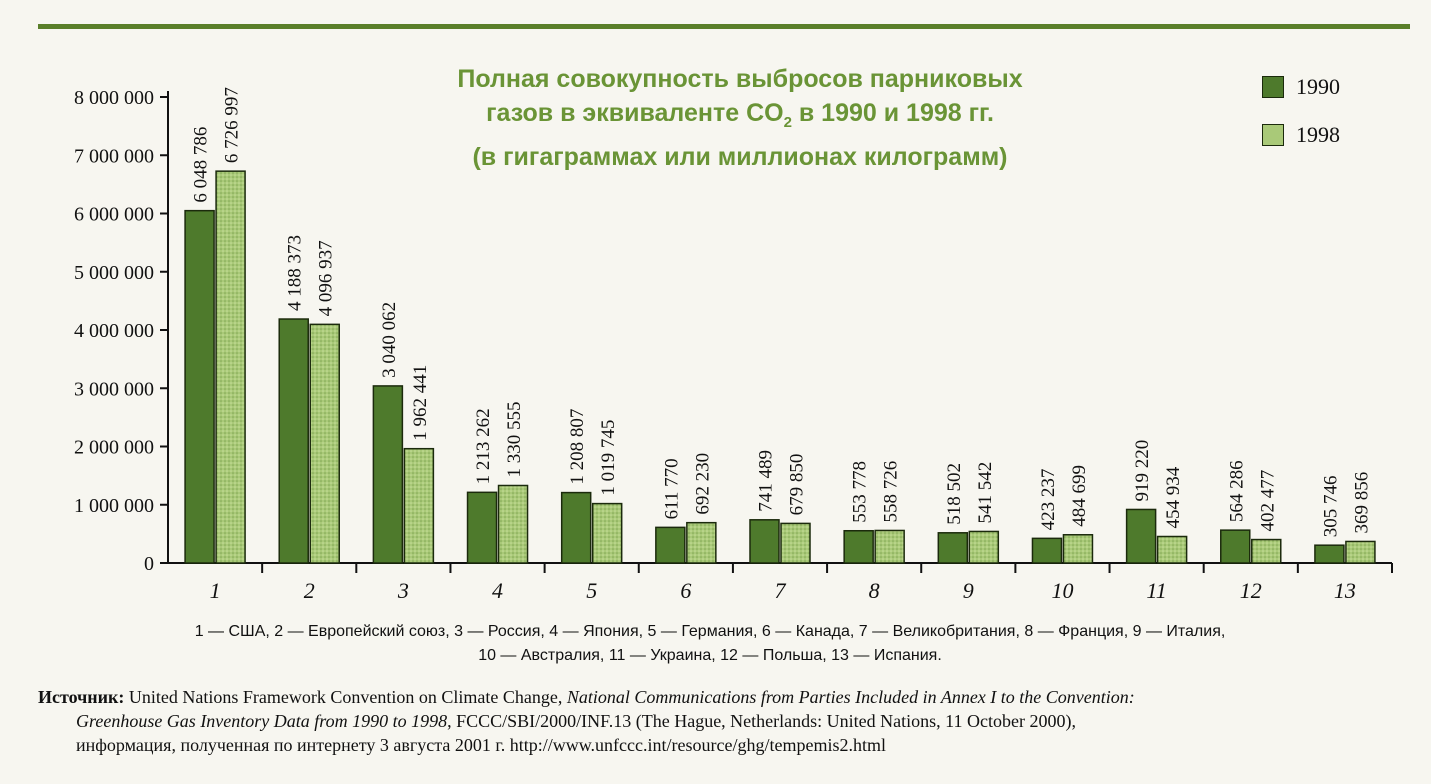  Describe the element at coordinates (685, 590) in the screenshot. I see `x-tick-label: 6` at that location.